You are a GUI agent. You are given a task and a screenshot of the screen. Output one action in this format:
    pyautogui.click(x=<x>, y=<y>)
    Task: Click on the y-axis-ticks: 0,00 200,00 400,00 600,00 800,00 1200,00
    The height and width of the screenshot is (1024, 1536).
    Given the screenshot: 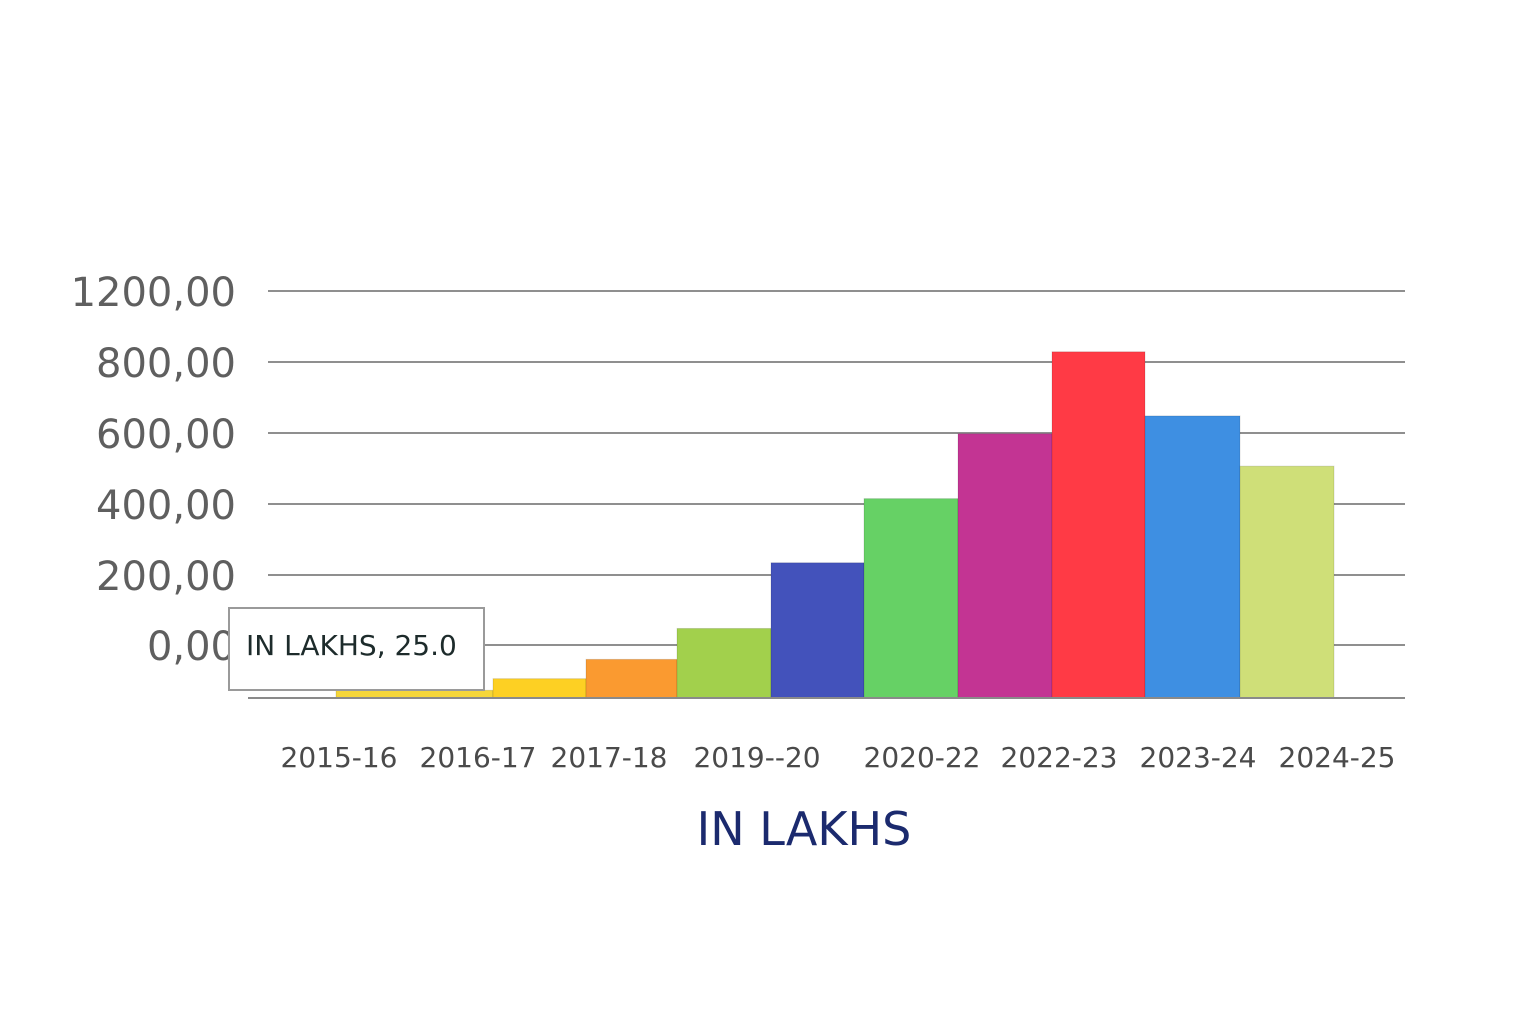 What is the action you would take?
    pyautogui.click(x=153, y=470)
    